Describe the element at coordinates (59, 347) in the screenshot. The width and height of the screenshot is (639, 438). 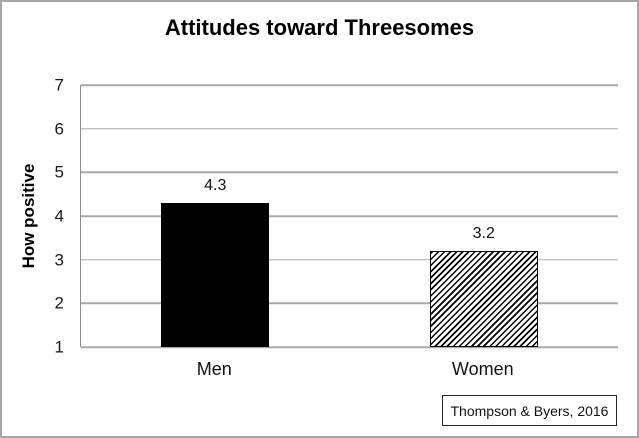
I see `y-tick-label-1: 1` at that location.